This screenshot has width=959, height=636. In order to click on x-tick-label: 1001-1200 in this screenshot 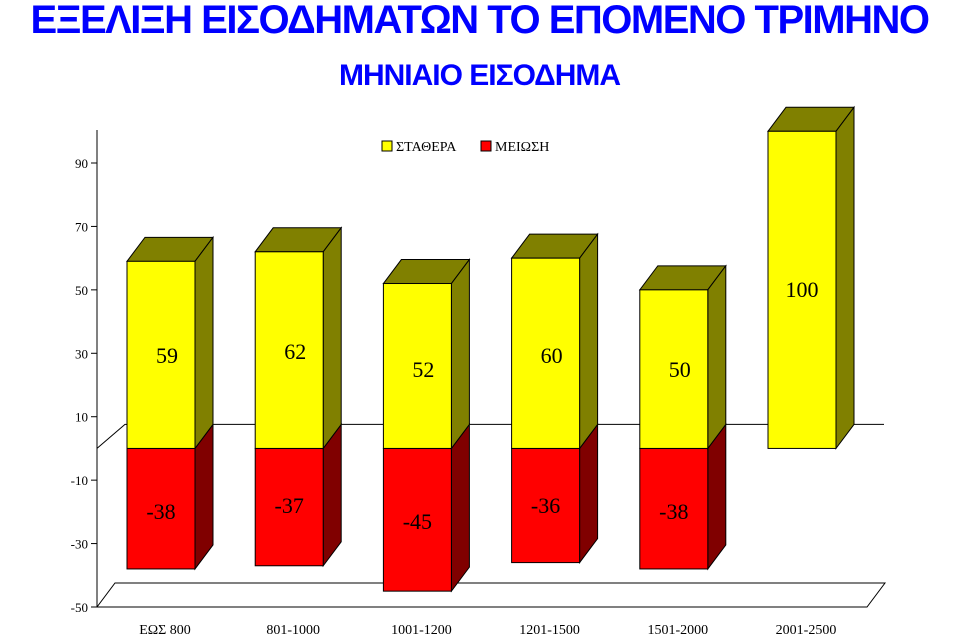, I will do `click(421, 629)`.